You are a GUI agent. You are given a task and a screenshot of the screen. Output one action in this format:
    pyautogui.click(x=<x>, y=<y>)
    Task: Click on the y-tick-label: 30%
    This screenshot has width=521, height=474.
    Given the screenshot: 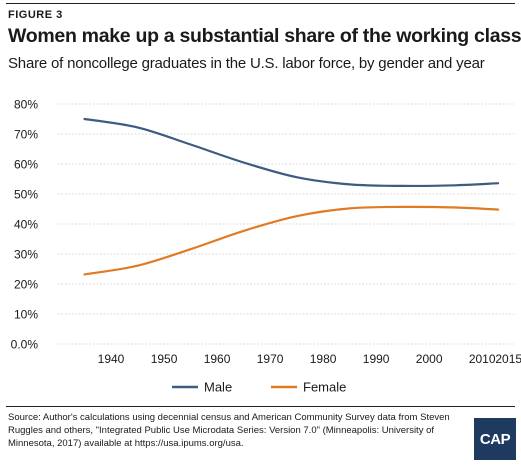 What is the action you would take?
    pyautogui.click(x=26, y=255)
    